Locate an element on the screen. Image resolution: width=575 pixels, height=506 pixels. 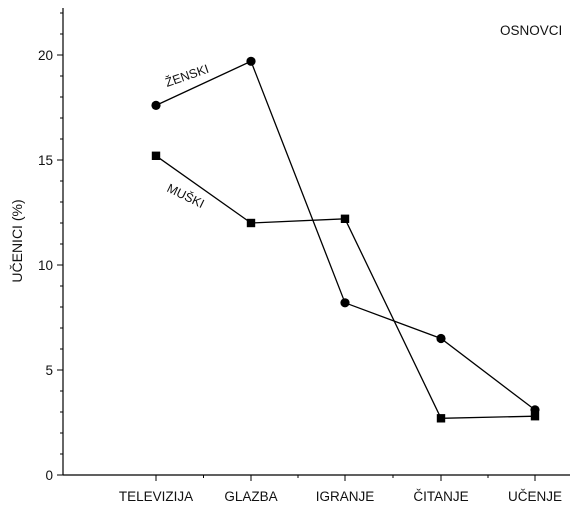
x-tick-label: IGRANJE is located at coordinates (345, 496).